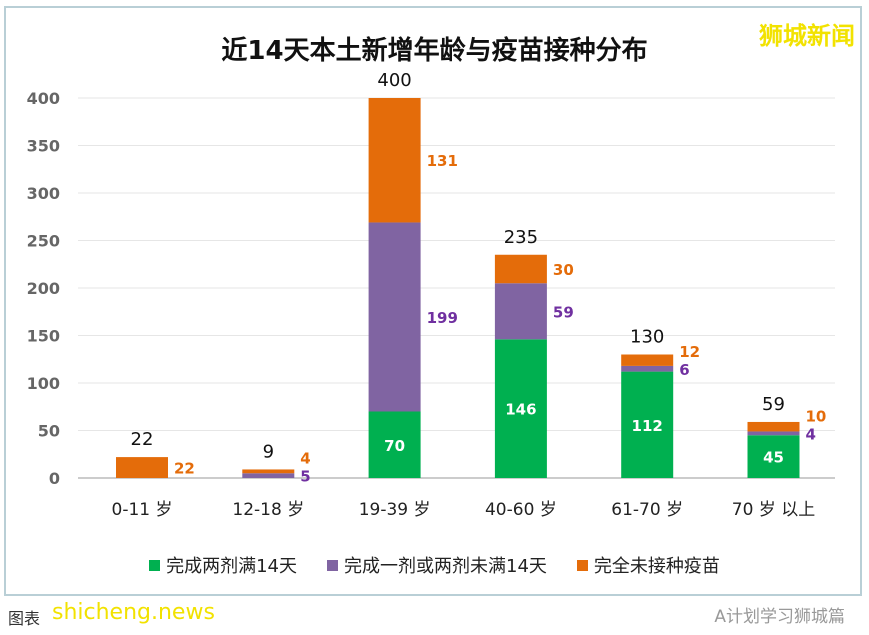  I want to click on data-label: 199, so click(442, 318).